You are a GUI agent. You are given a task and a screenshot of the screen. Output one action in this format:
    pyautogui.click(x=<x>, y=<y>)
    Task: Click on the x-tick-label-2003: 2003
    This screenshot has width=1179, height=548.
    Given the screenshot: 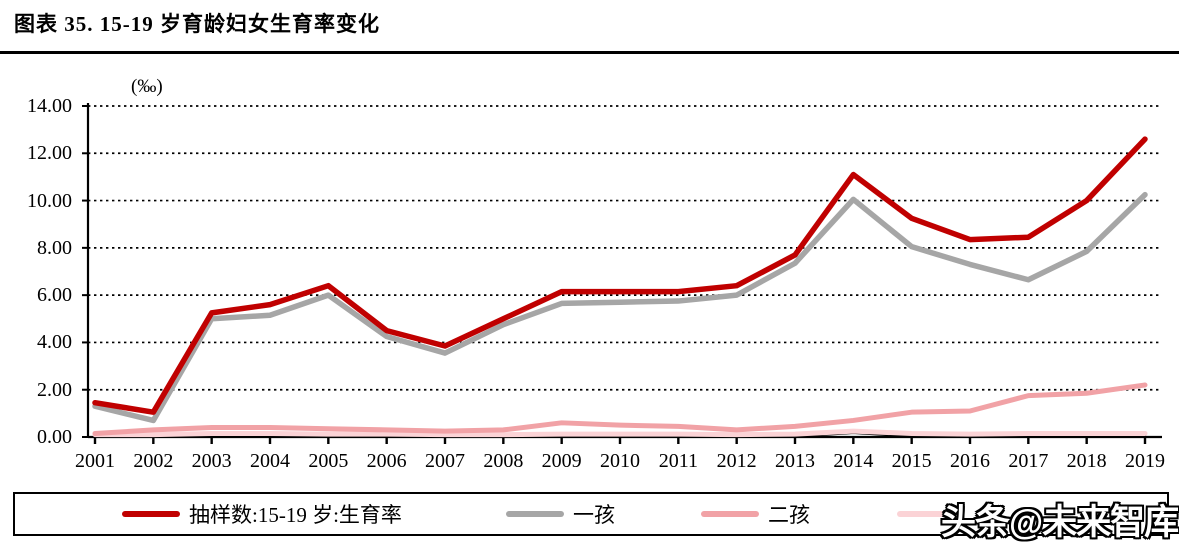 What is the action you would take?
    pyautogui.click(x=211, y=461)
    